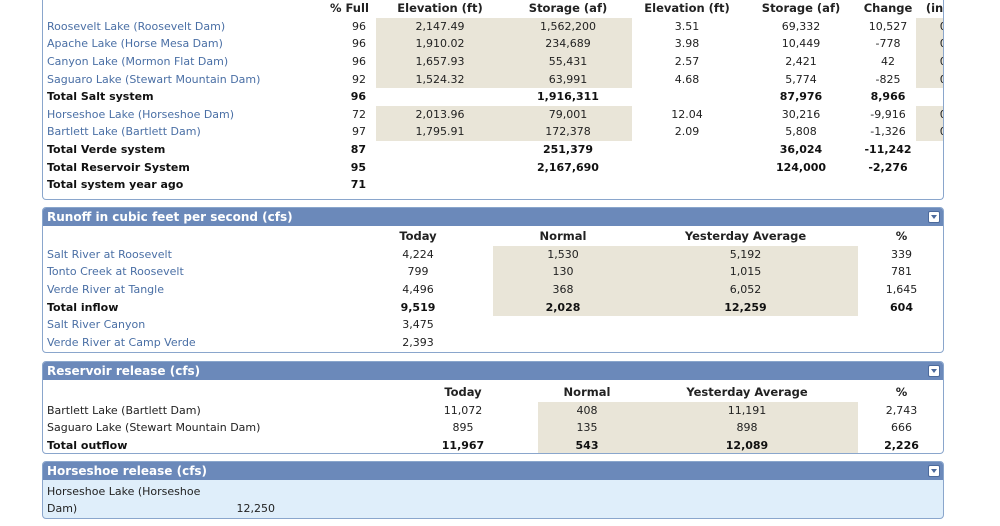  I want to click on horseshoe-release-value: 12,250, so click(256, 508).